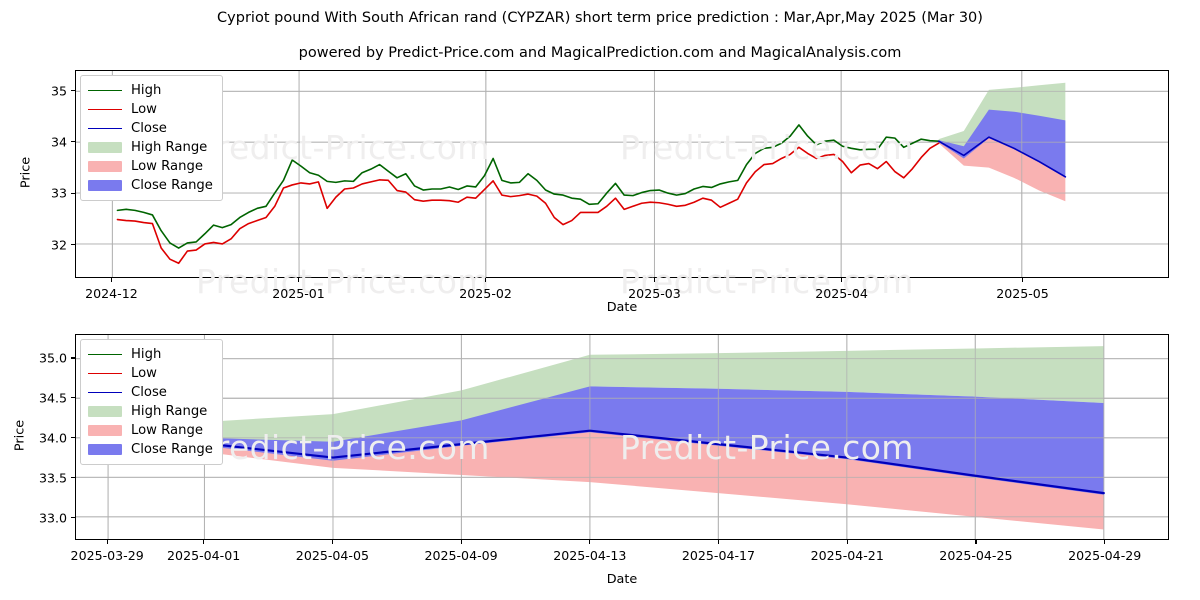 The image size is (1200, 600). What do you see at coordinates (204, 555) in the screenshot?
I see `forecast-x-tick-label: 2025-04-01` at bounding box center [204, 555].